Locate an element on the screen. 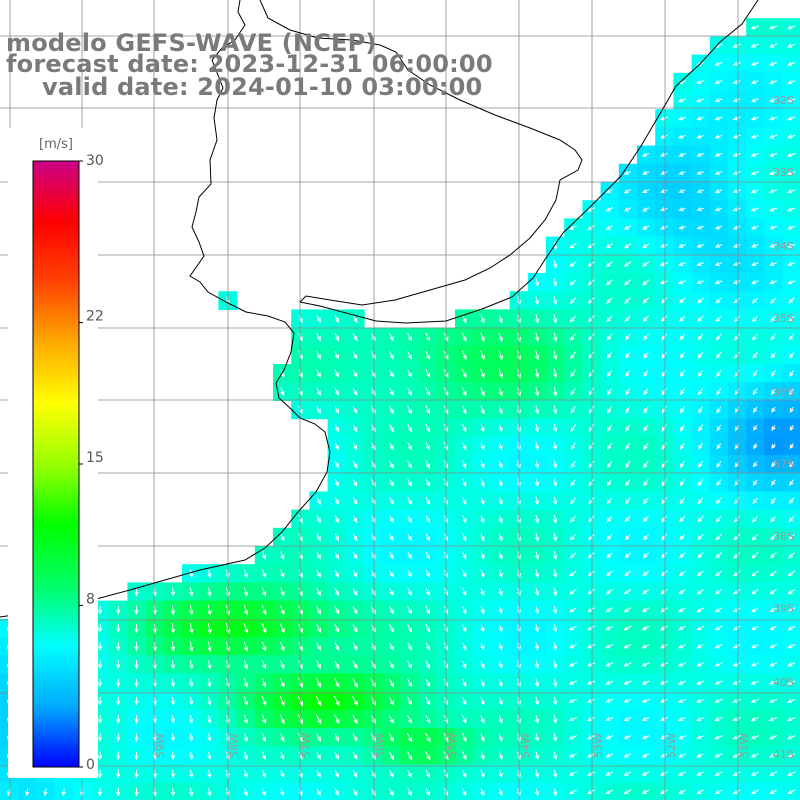 Image resolution: width=800 pixels, height=800 pixels. lon-label: 58W is located at coordinates (234, 745).